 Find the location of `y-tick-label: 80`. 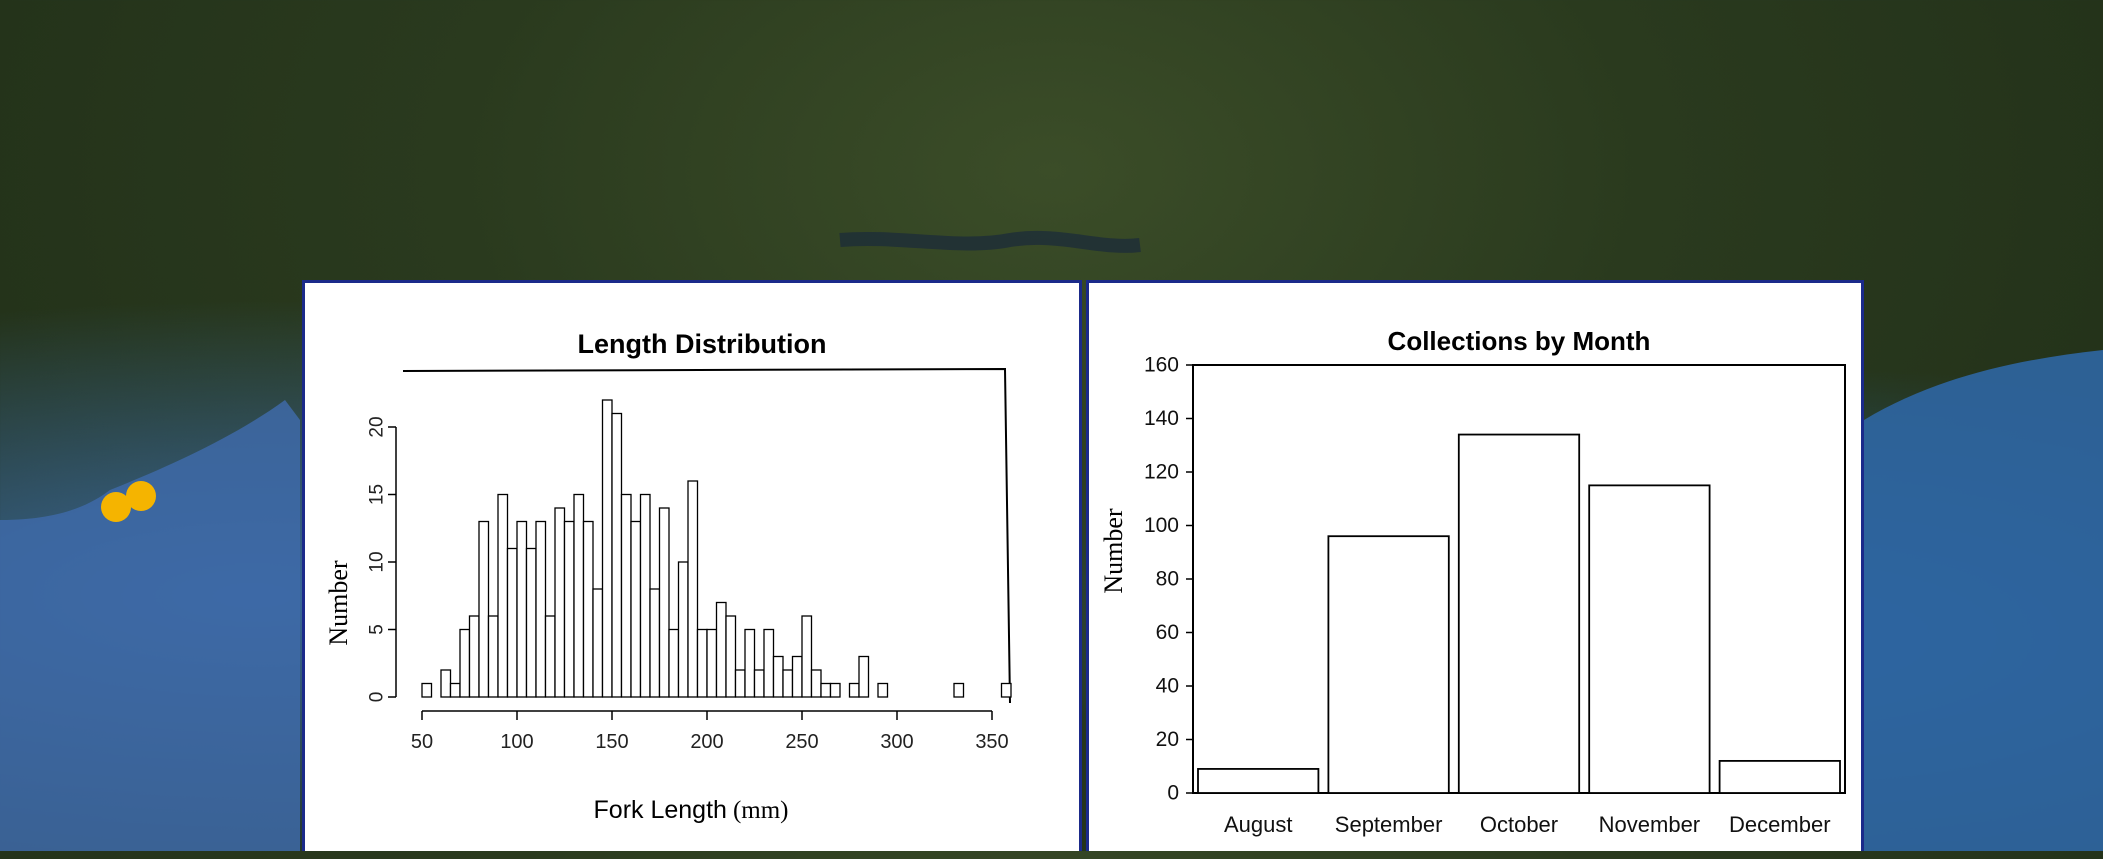

y-tick-label: 80 is located at coordinates (1167, 579).